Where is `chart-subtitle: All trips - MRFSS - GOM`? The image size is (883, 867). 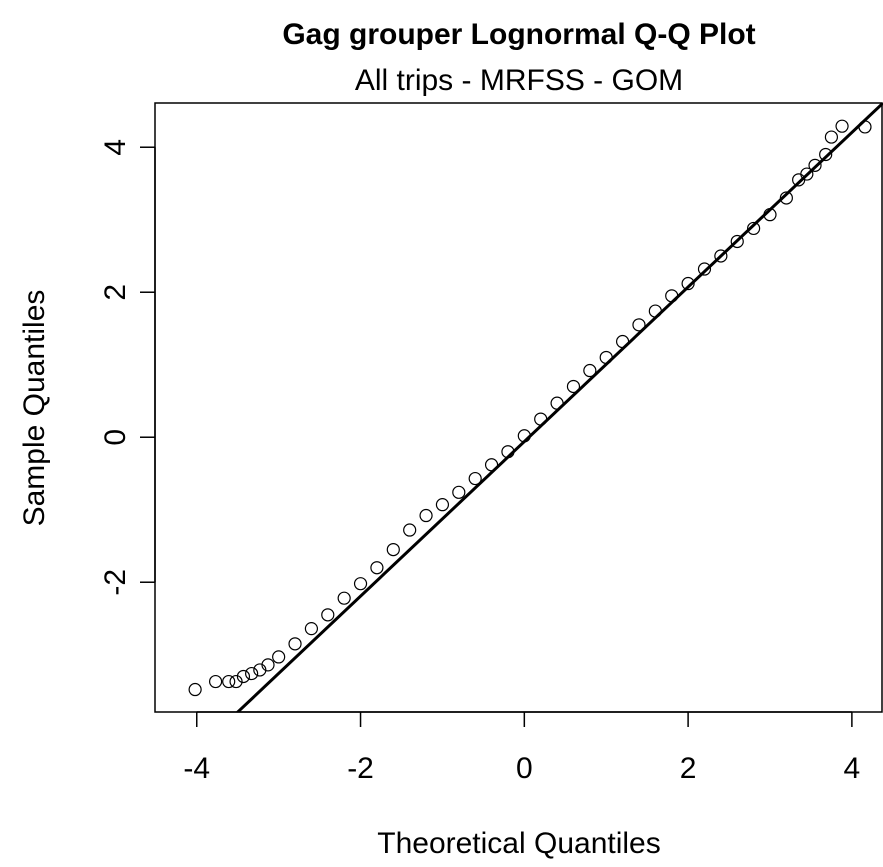
chart-subtitle: All trips - MRFSS - GOM is located at coordinates (519, 80).